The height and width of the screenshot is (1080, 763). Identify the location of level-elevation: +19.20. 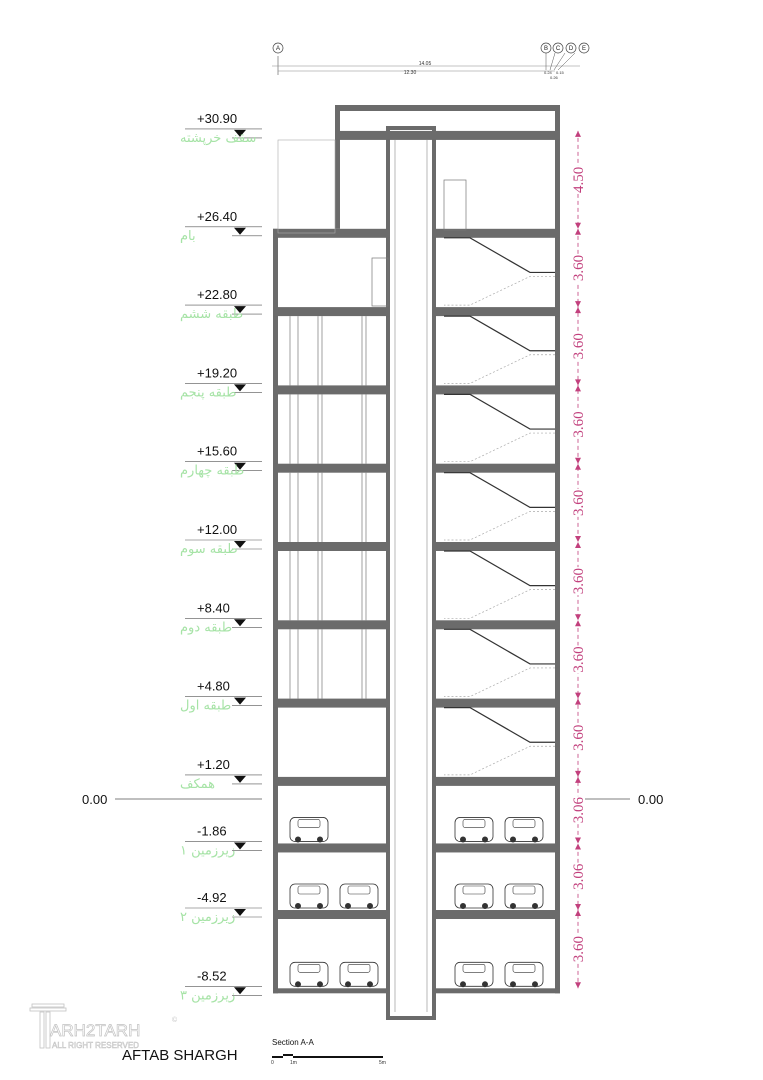
(217, 372).